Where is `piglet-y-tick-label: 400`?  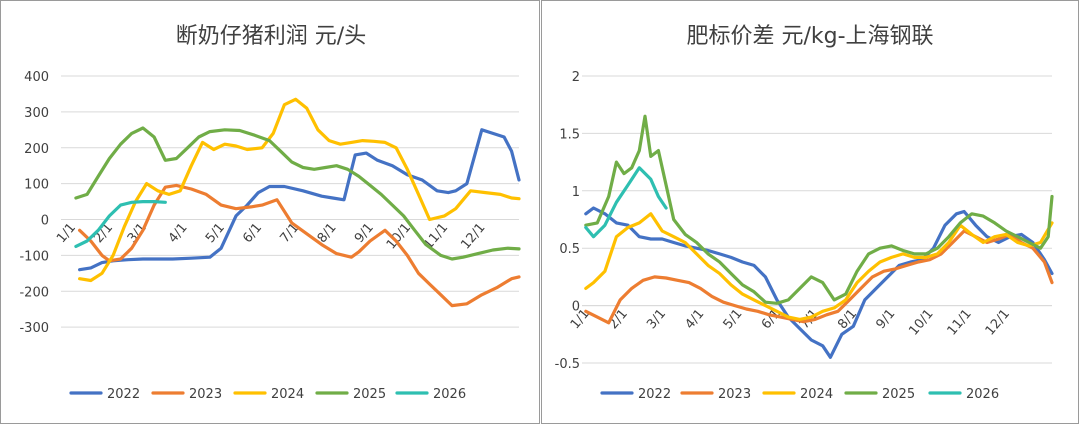 piglet-y-tick-label: 400 is located at coordinates (36, 77).